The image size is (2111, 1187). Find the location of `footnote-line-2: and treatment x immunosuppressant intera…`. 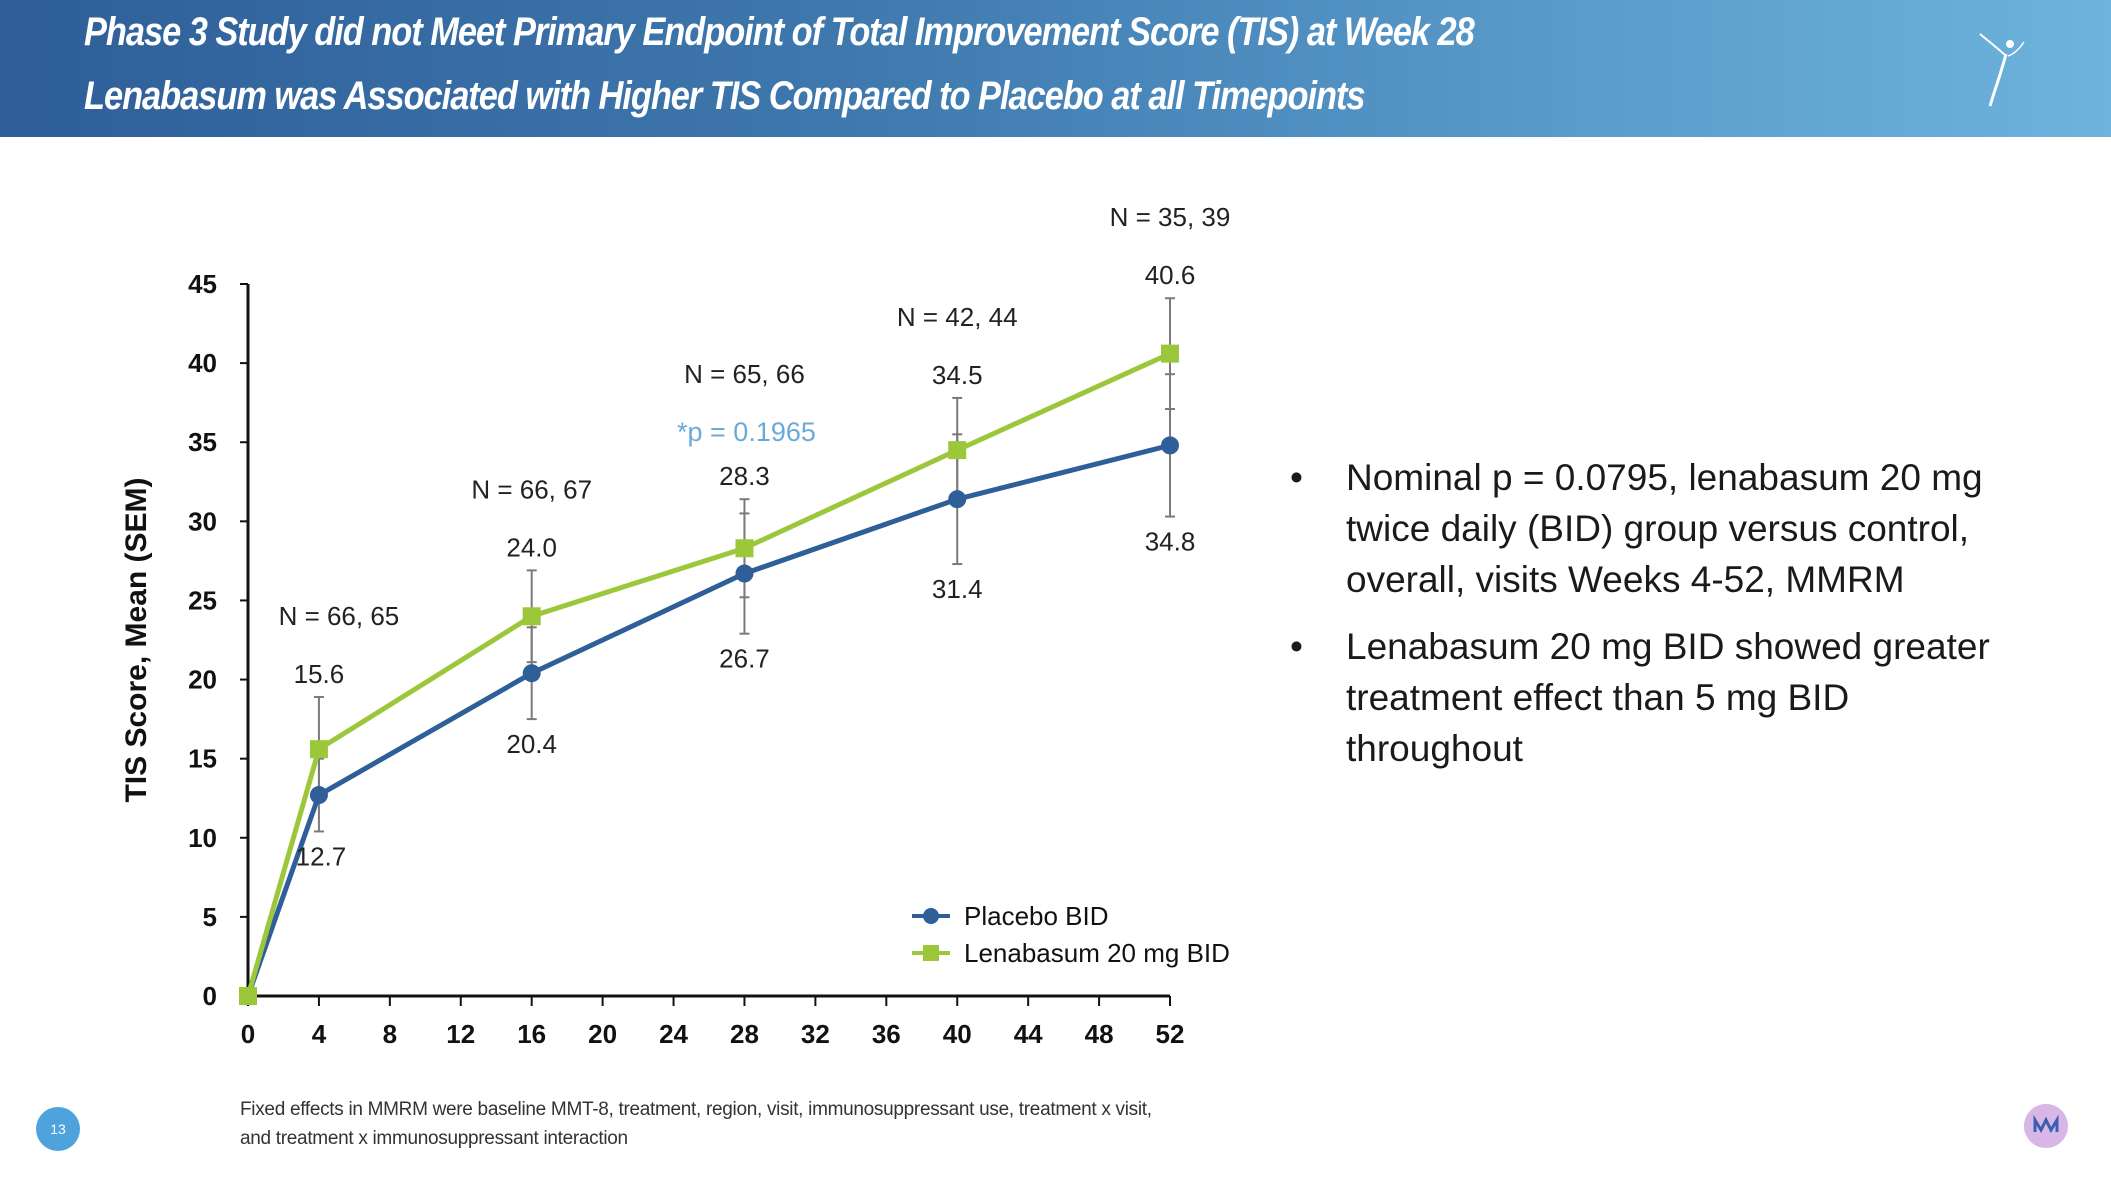

footnote-line-2: and treatment x immunosuppressant intera… is located at coordinates (434, 1138).